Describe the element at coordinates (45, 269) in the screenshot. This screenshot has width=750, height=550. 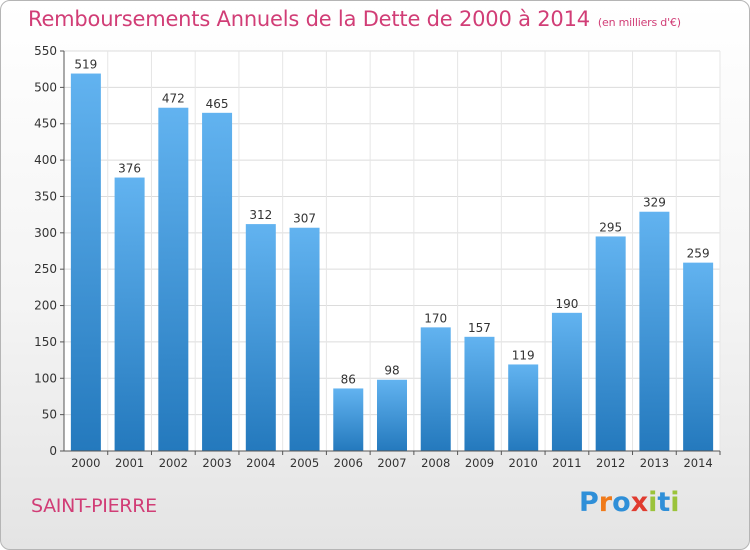
I see `y-tick-label: 250` at that location.